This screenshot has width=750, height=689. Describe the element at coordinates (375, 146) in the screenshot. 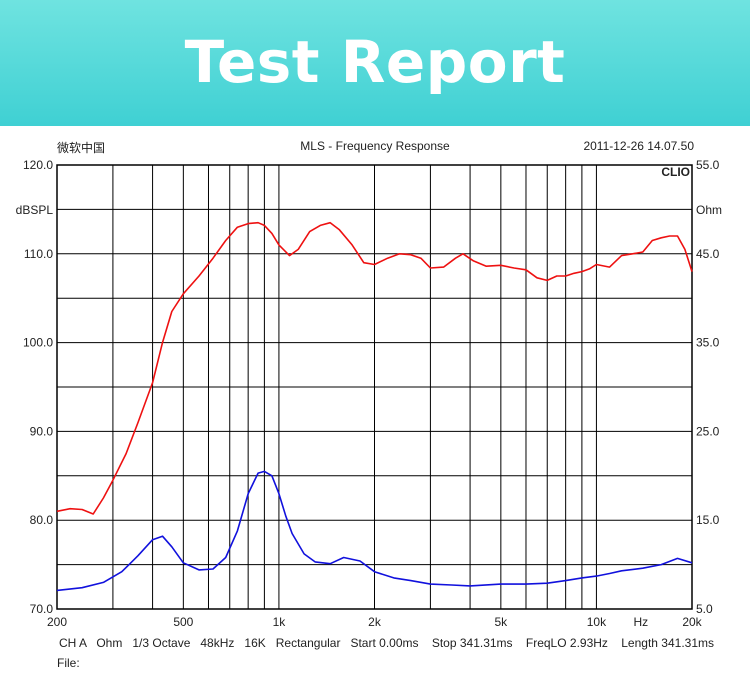

I see `chart-title: MLS - Frequency Response` at that location.